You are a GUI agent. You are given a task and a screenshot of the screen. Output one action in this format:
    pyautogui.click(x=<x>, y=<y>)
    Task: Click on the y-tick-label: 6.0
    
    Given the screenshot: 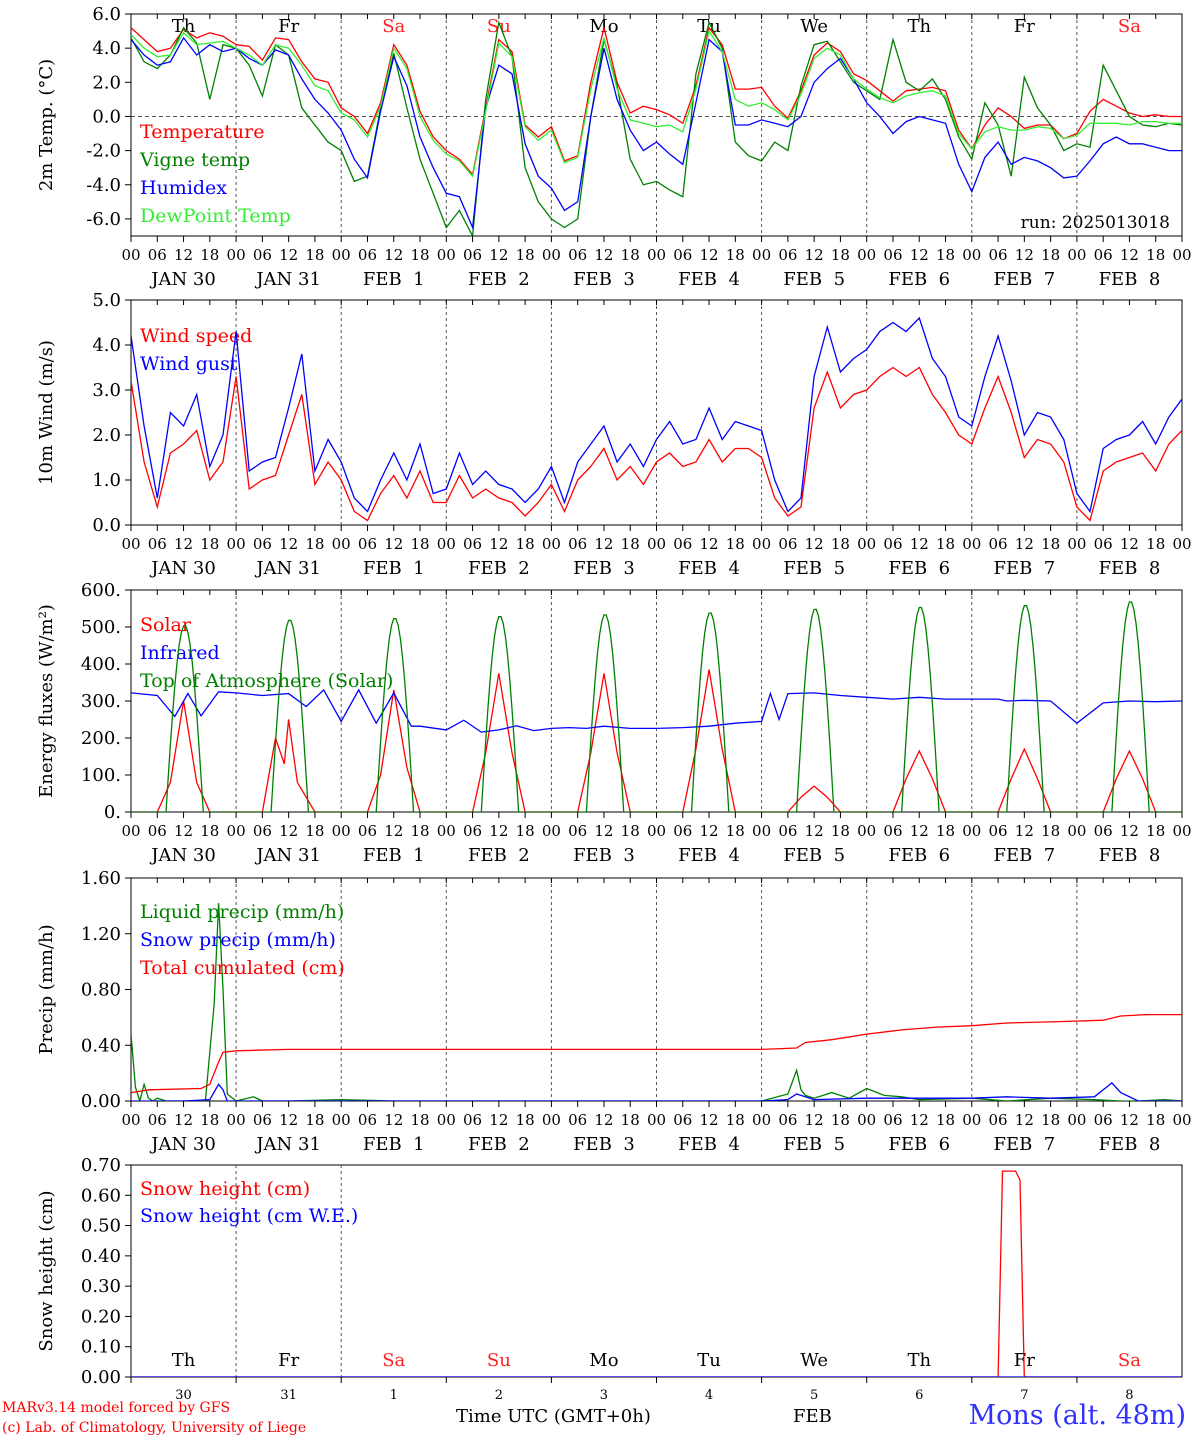 What is the action you would take?
    pyautogui.click(x=106, y=14)
    